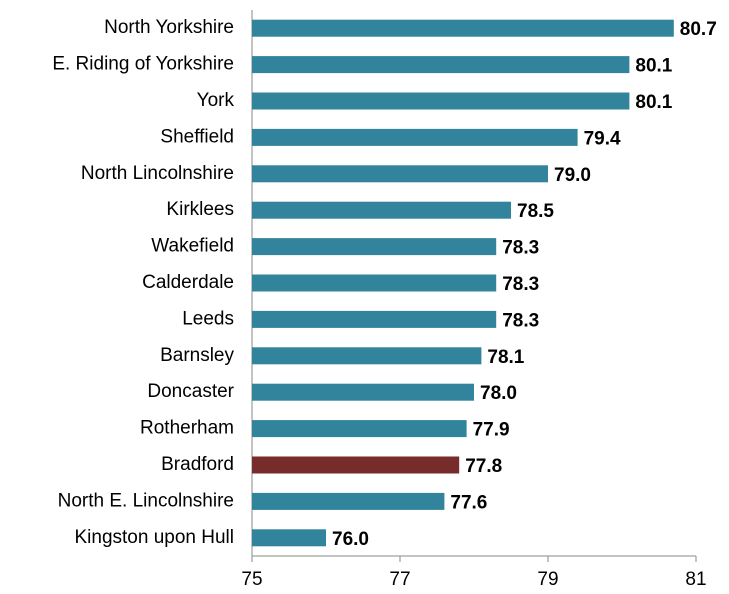 The image size is (729, 594). I want to click on y-tick-label: Kingston upon Hull, so click(155, 537).